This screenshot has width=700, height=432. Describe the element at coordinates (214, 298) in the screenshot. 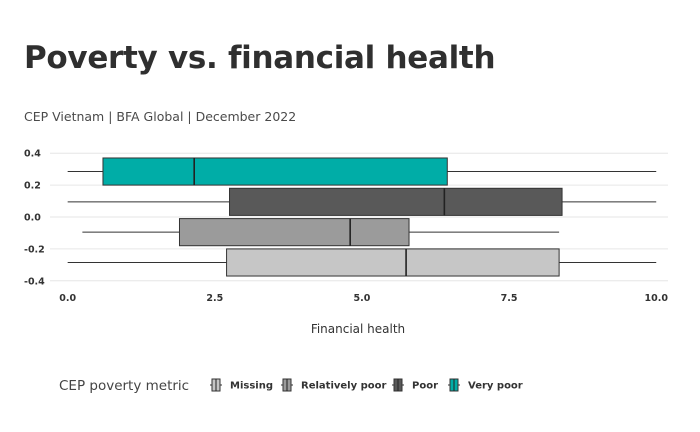

I see `x-tick-label: 2.5` at that location.